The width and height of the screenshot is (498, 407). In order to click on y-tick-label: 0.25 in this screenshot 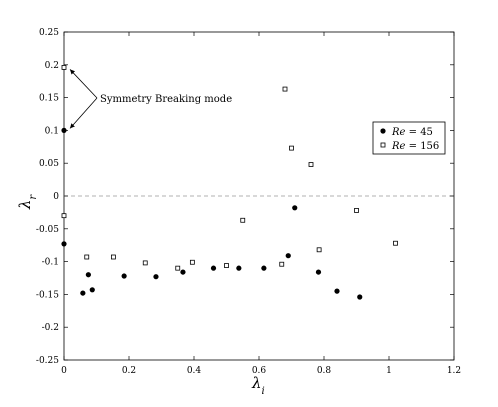, I will do `click(49, 33)`.